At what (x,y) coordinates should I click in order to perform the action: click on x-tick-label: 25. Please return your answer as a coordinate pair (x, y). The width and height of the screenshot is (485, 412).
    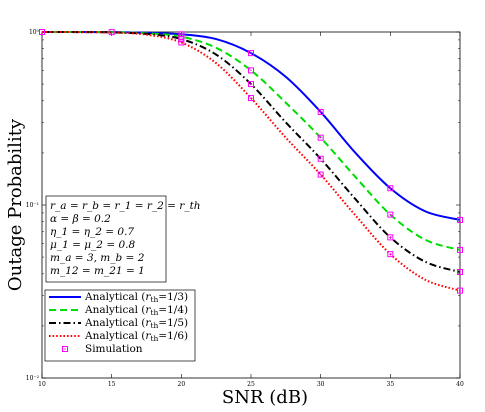
    Looking at the image, I should click on (251, 384).